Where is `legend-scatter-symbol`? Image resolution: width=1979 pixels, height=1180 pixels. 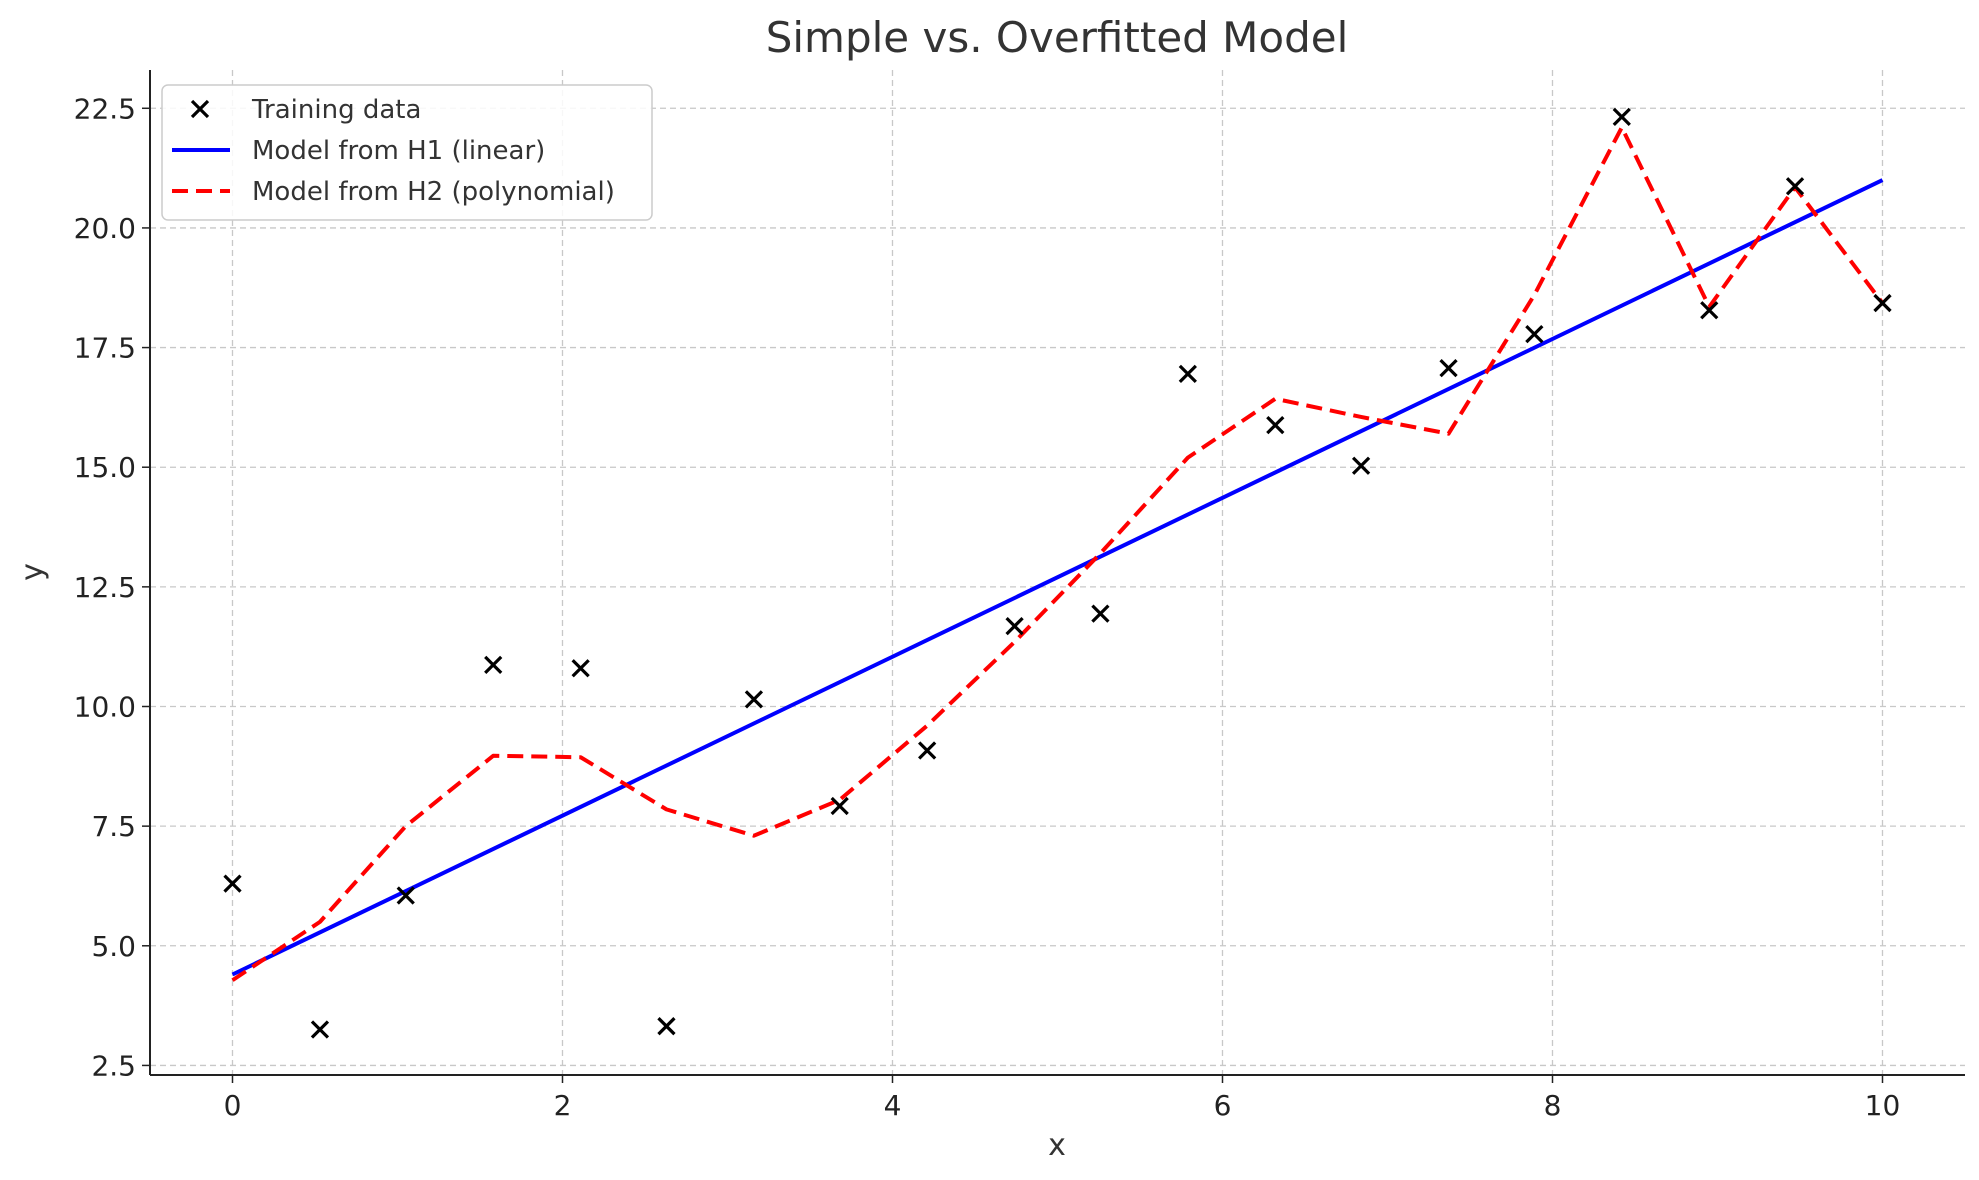 legend-scatter-symbol is located at coordinates (200, 109).